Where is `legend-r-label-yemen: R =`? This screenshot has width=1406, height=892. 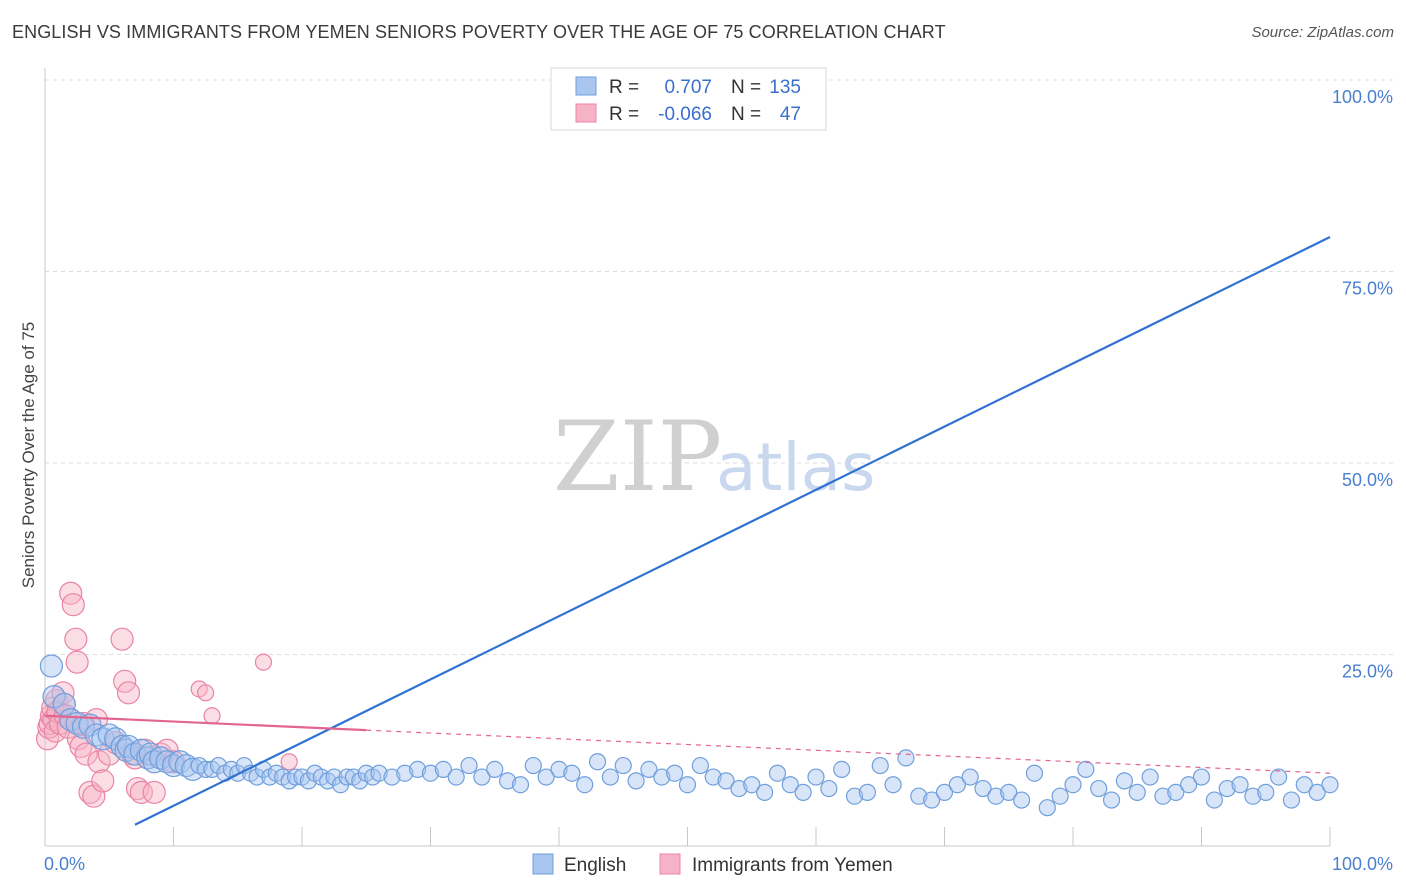
legend-r-label-yemen: R = is located at coordinates (624, 114).